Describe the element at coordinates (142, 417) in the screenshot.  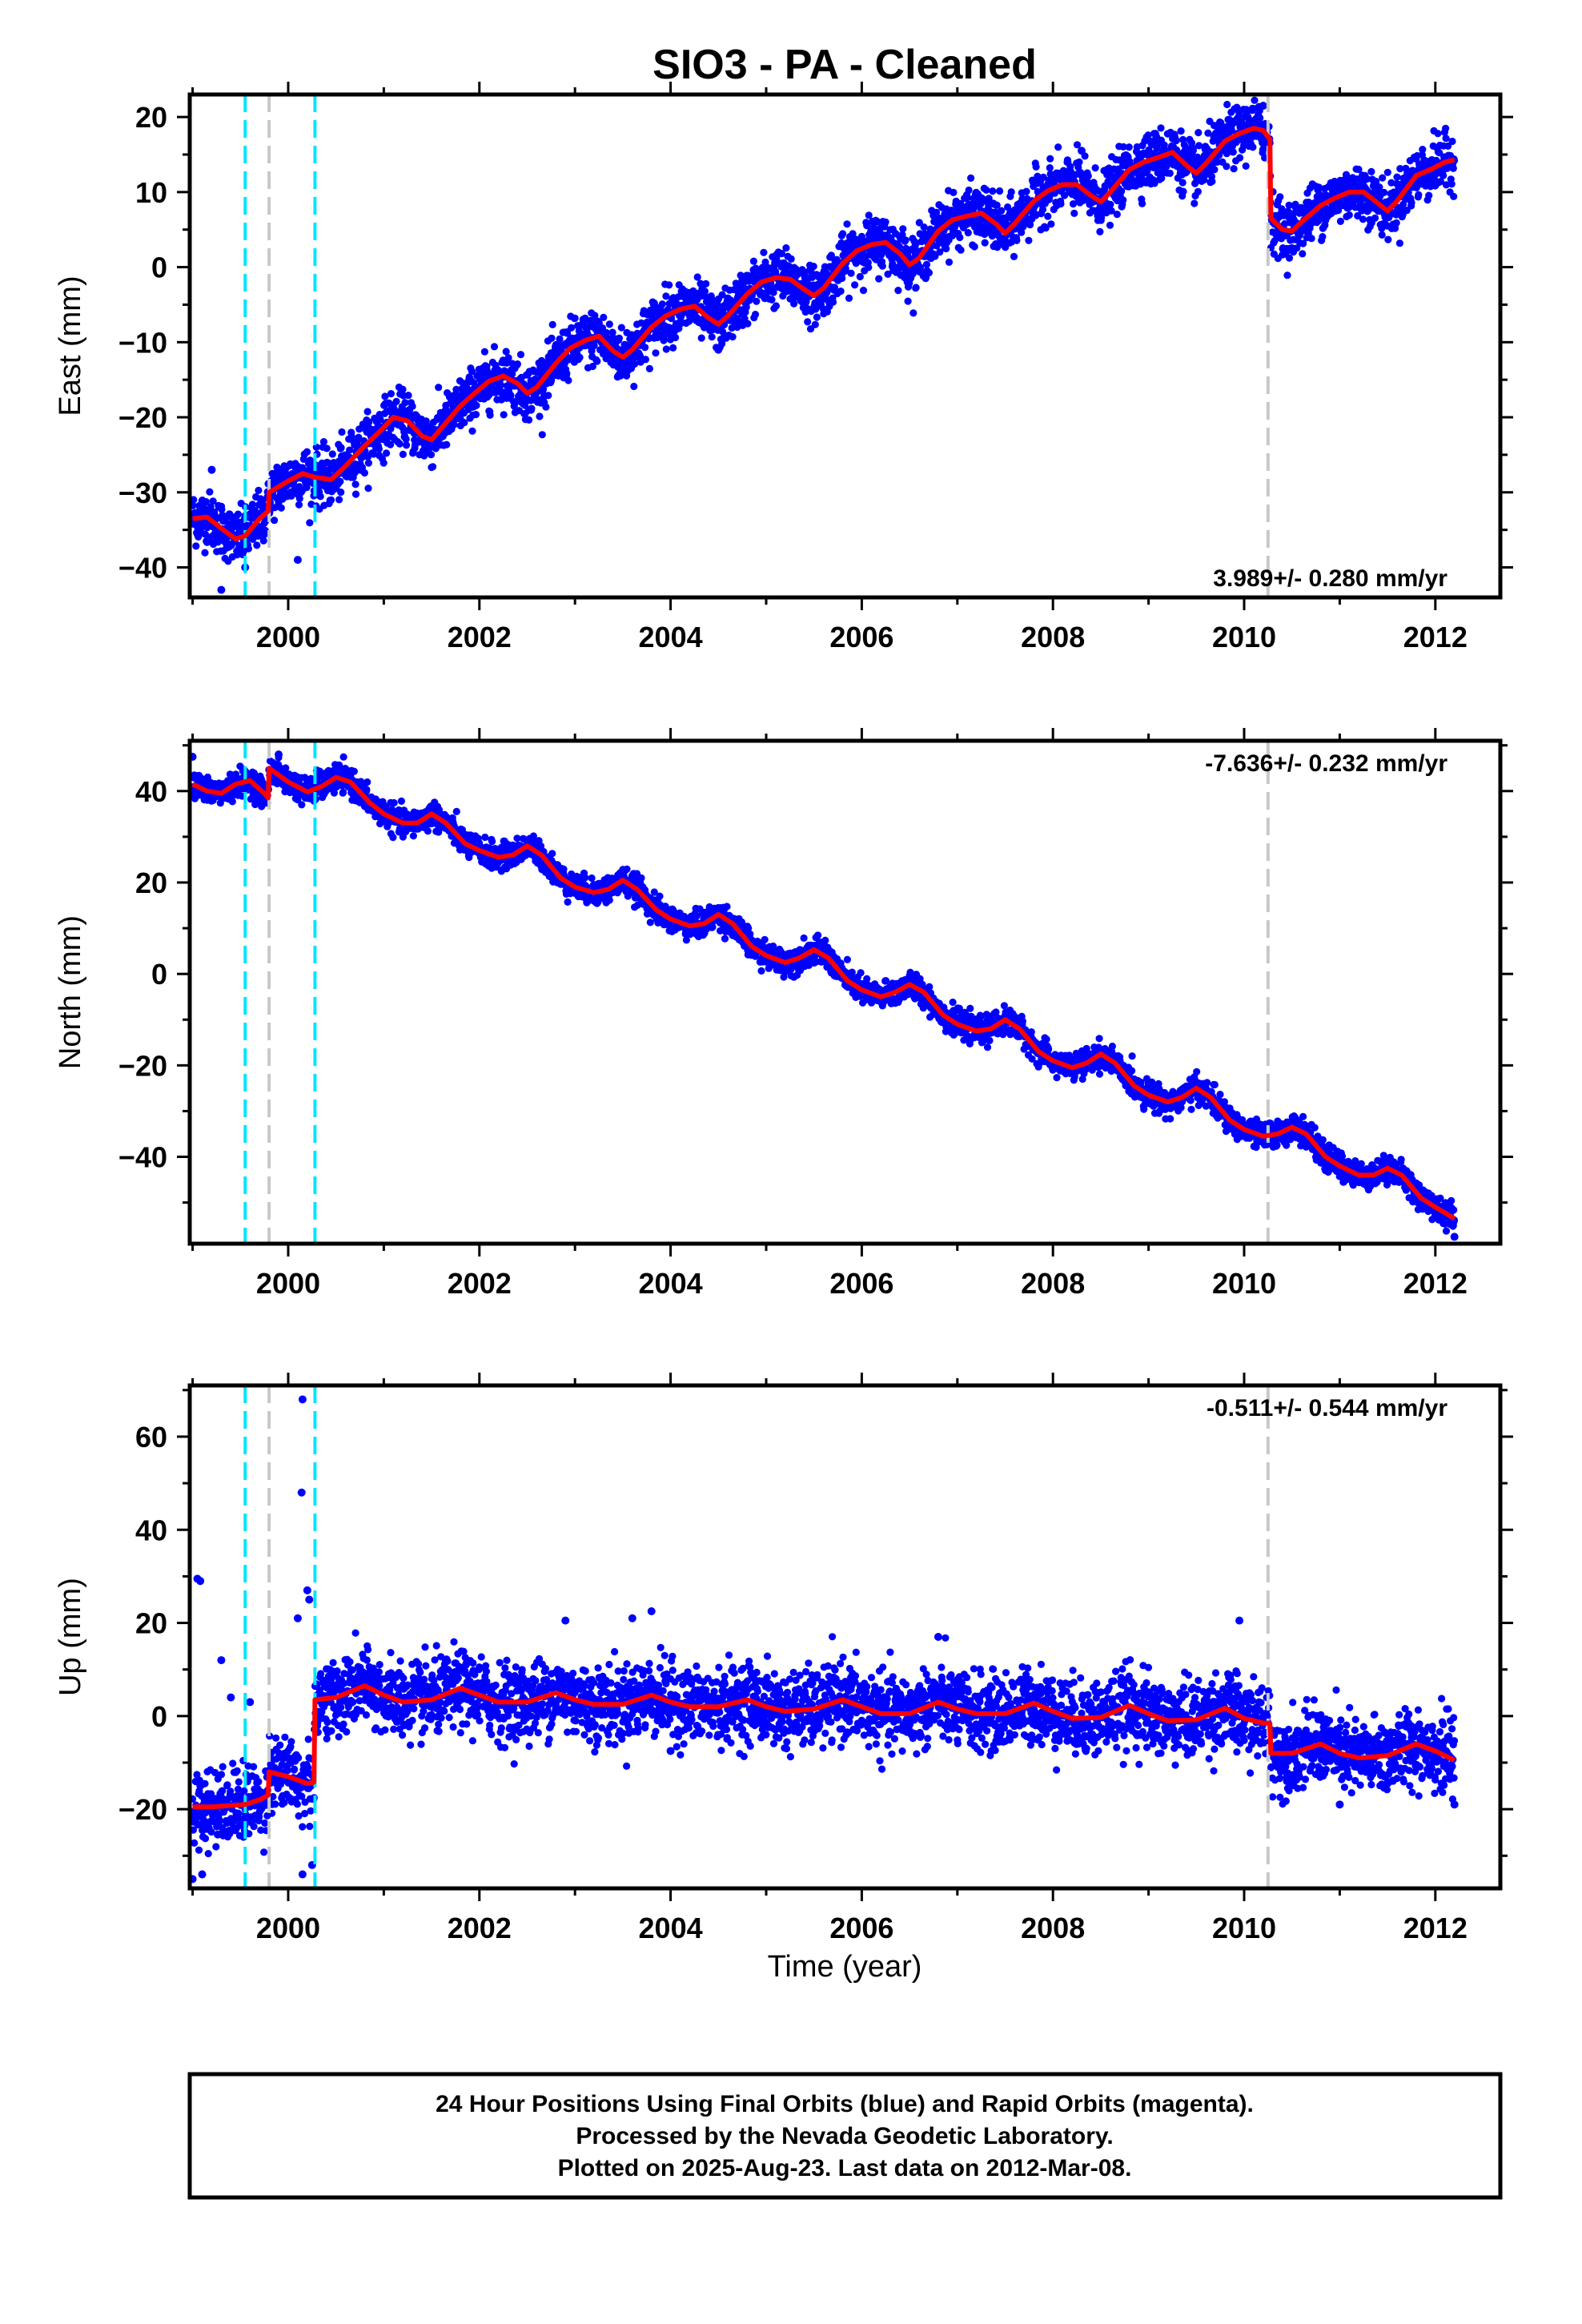
I see `y-tick-label: −20` at that location.